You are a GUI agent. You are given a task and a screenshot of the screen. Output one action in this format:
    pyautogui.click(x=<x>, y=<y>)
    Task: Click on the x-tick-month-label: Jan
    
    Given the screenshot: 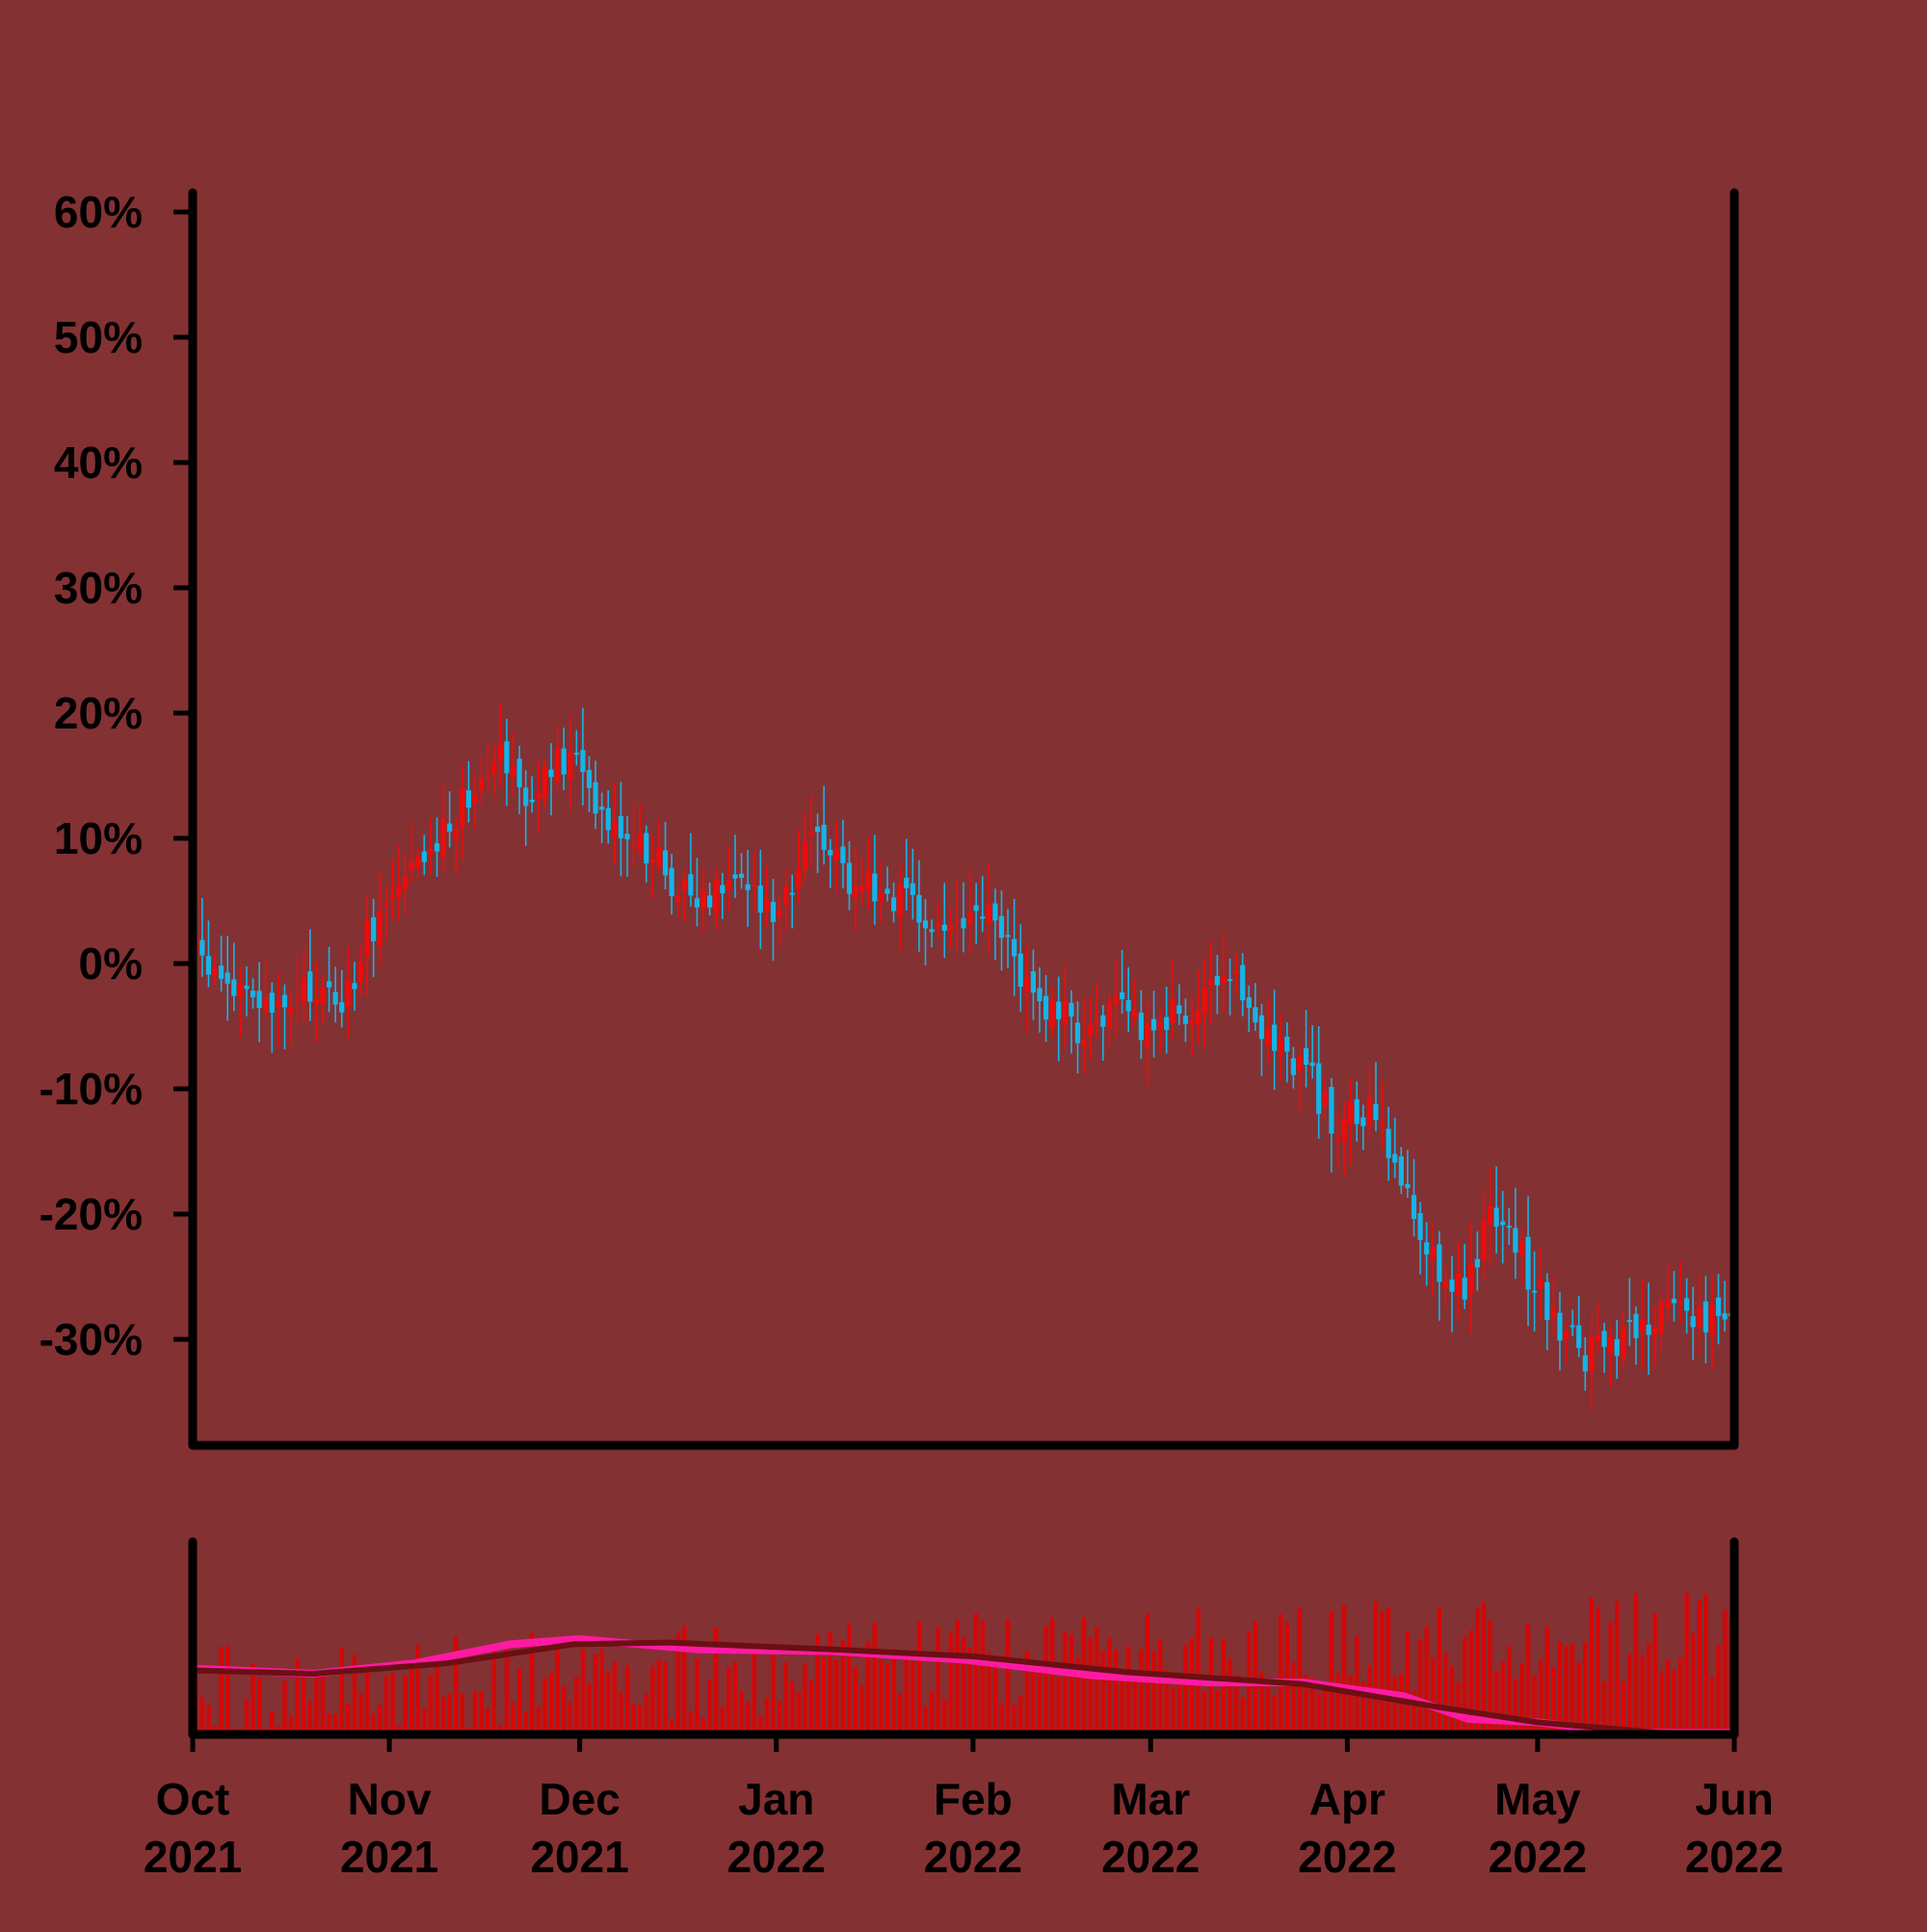 What is the action you would take?
    pyautogui.click(x=776, y=1799)
    